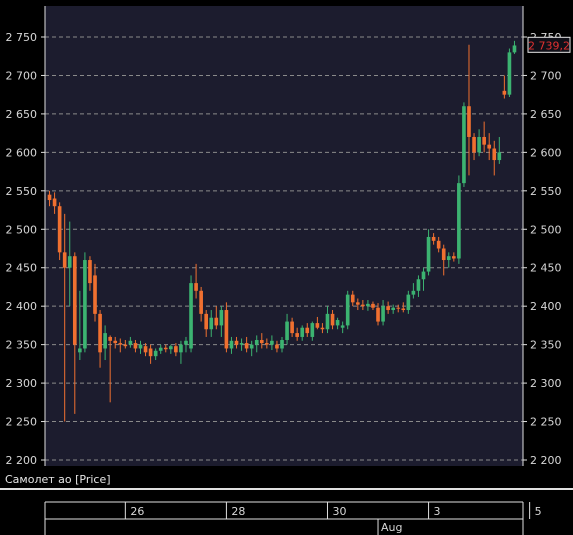  Describe the element at coordinates (391, 527) in the screenshot. I see `month-label: Aug` at that location.